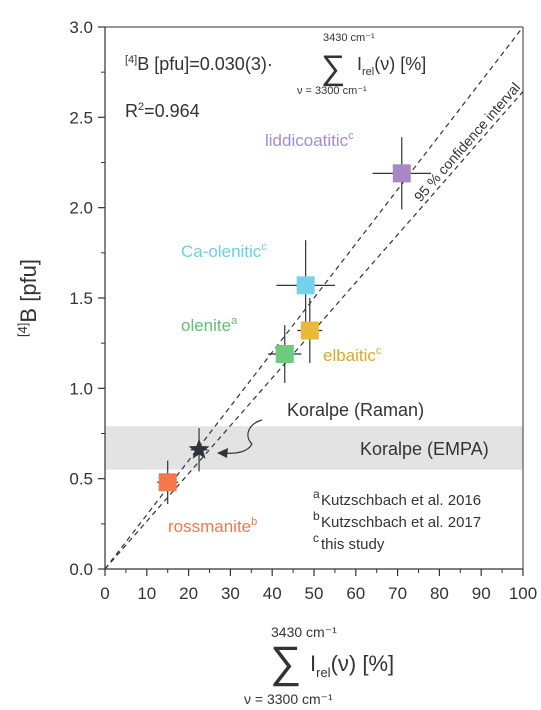 The height and width of the screenshot is (710, 541). What do you see at coordinates (188, 593) in the screenshot?
I see `x-tick-label: 20` at bounding box center [188, 593].